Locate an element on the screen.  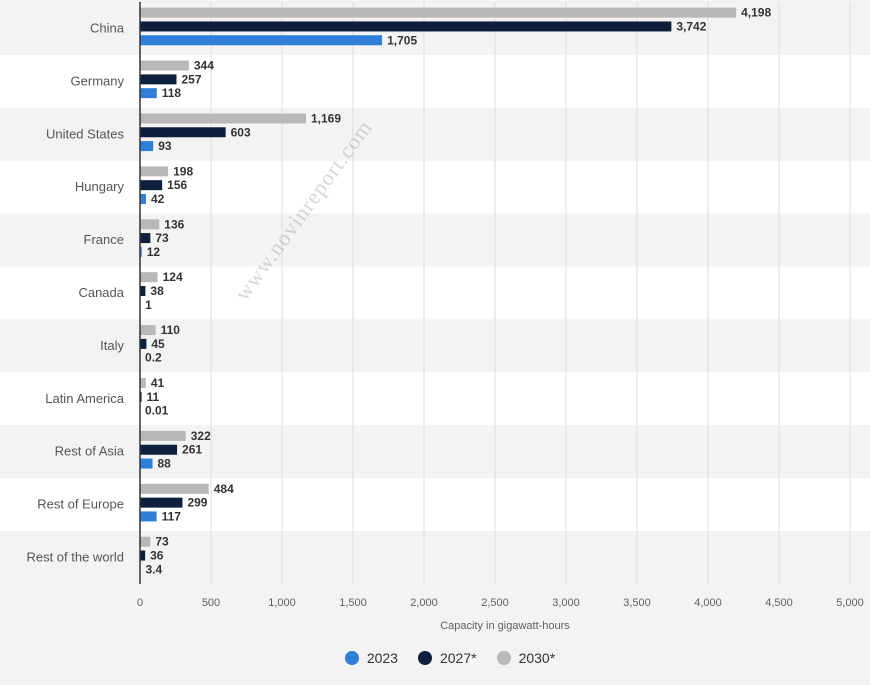
data-label: 484 is located at coordinates (224, 489).